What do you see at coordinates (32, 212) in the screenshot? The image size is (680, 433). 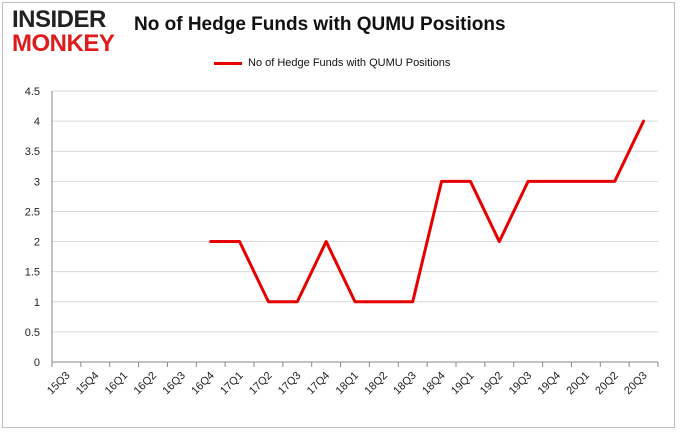 I see `y-tick-label: 2.5` at bounding box center [32, 212].